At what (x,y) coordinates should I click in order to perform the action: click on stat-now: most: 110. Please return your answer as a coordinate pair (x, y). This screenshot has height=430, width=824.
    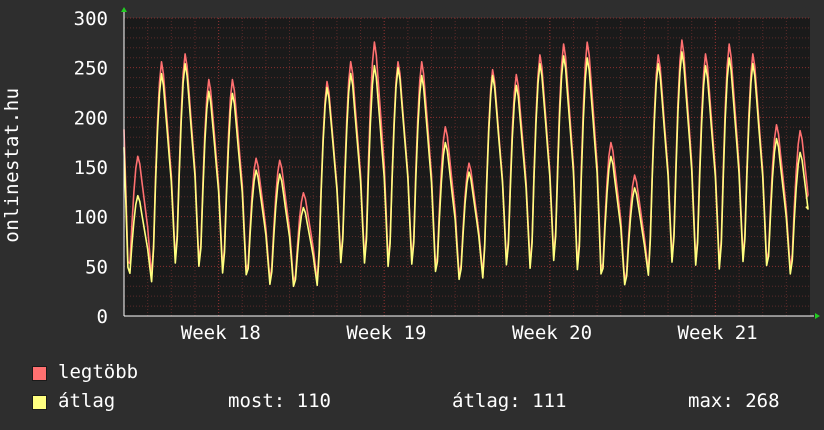
    Looking at the image, I should click on (279, 401).